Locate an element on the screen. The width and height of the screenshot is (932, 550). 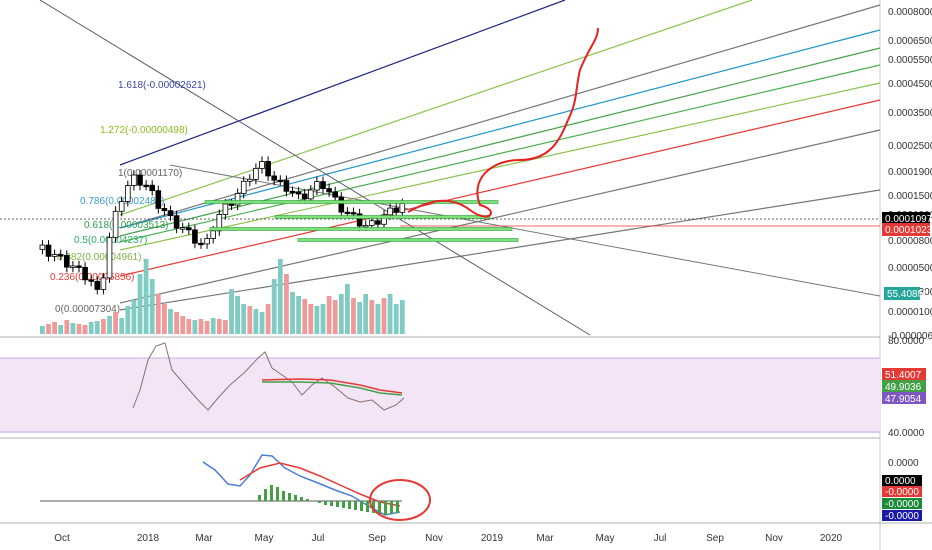
indicator-line is located at coordinates (268, 376).